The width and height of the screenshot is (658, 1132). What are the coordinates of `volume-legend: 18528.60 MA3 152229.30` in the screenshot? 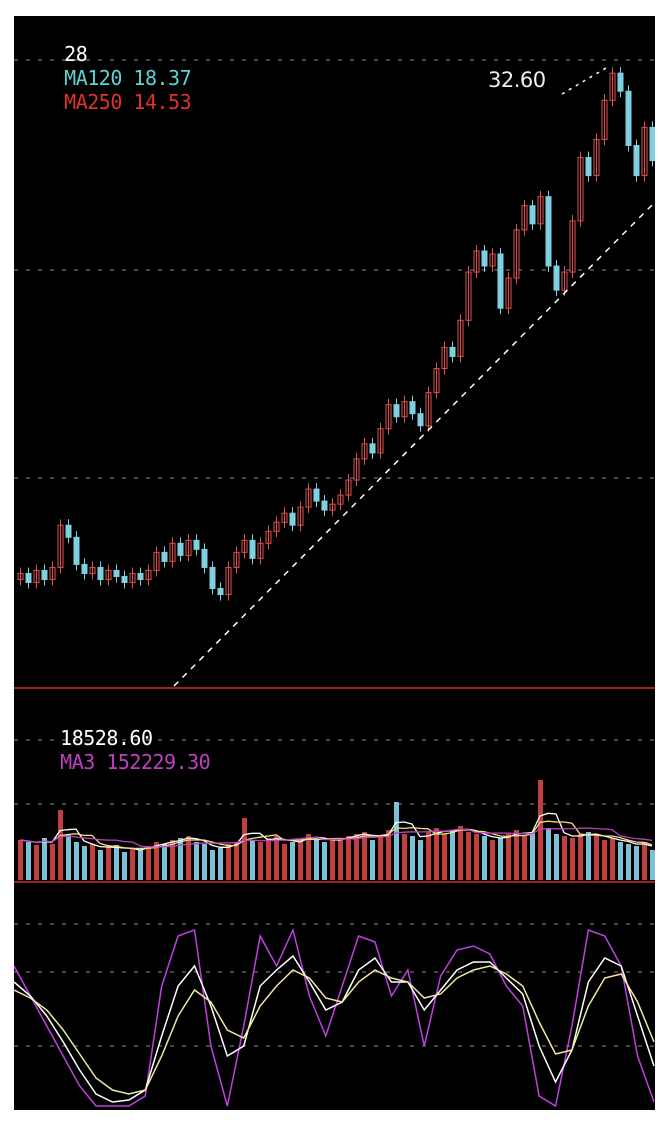 It's located at (112, 750).